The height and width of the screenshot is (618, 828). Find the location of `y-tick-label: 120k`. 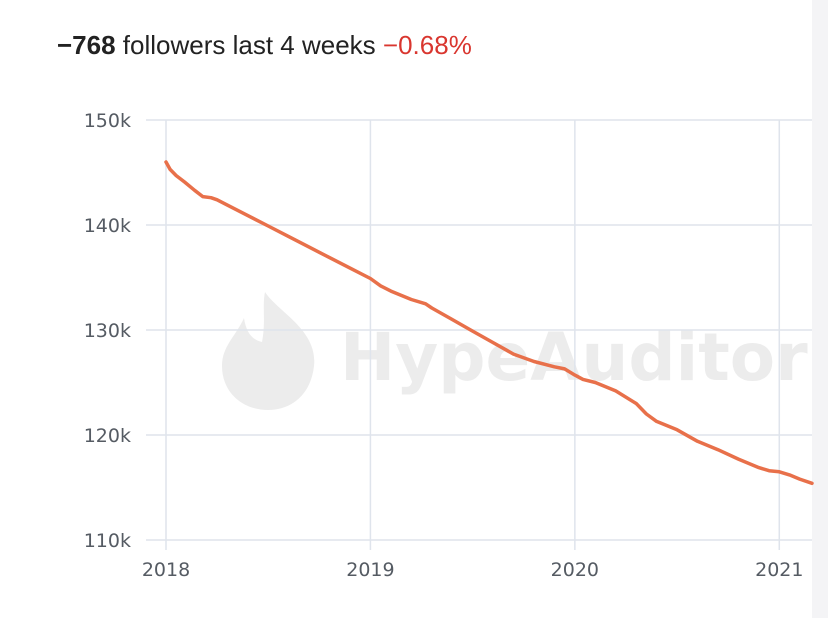

y-tick-label: 120k is located at coordinates (107, 436).